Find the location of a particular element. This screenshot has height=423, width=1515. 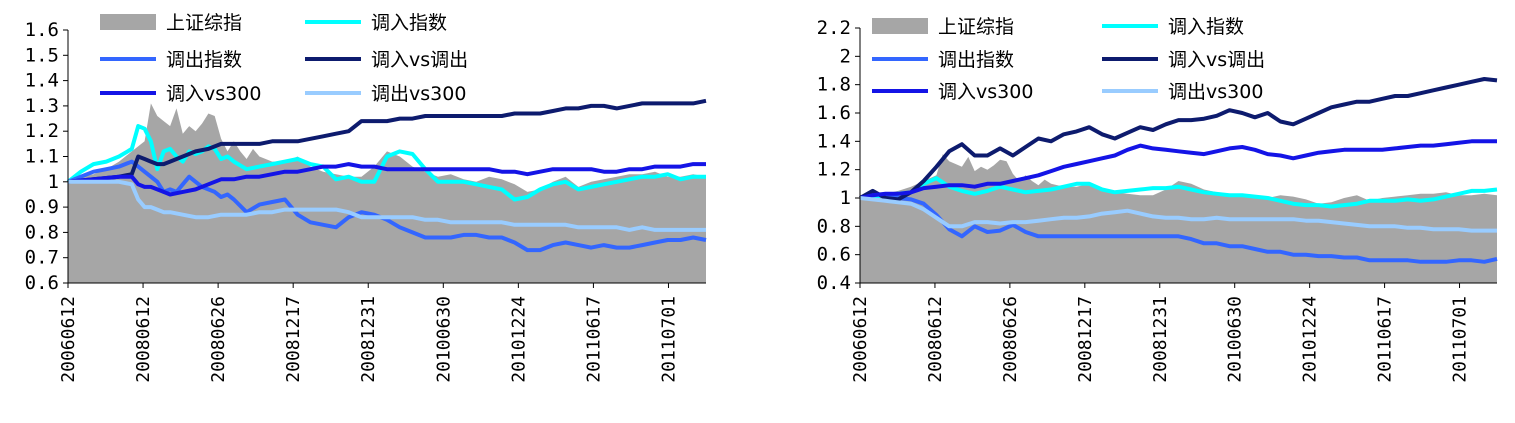

y-tick-label: 0.7 is located at coordinates (42, 258).